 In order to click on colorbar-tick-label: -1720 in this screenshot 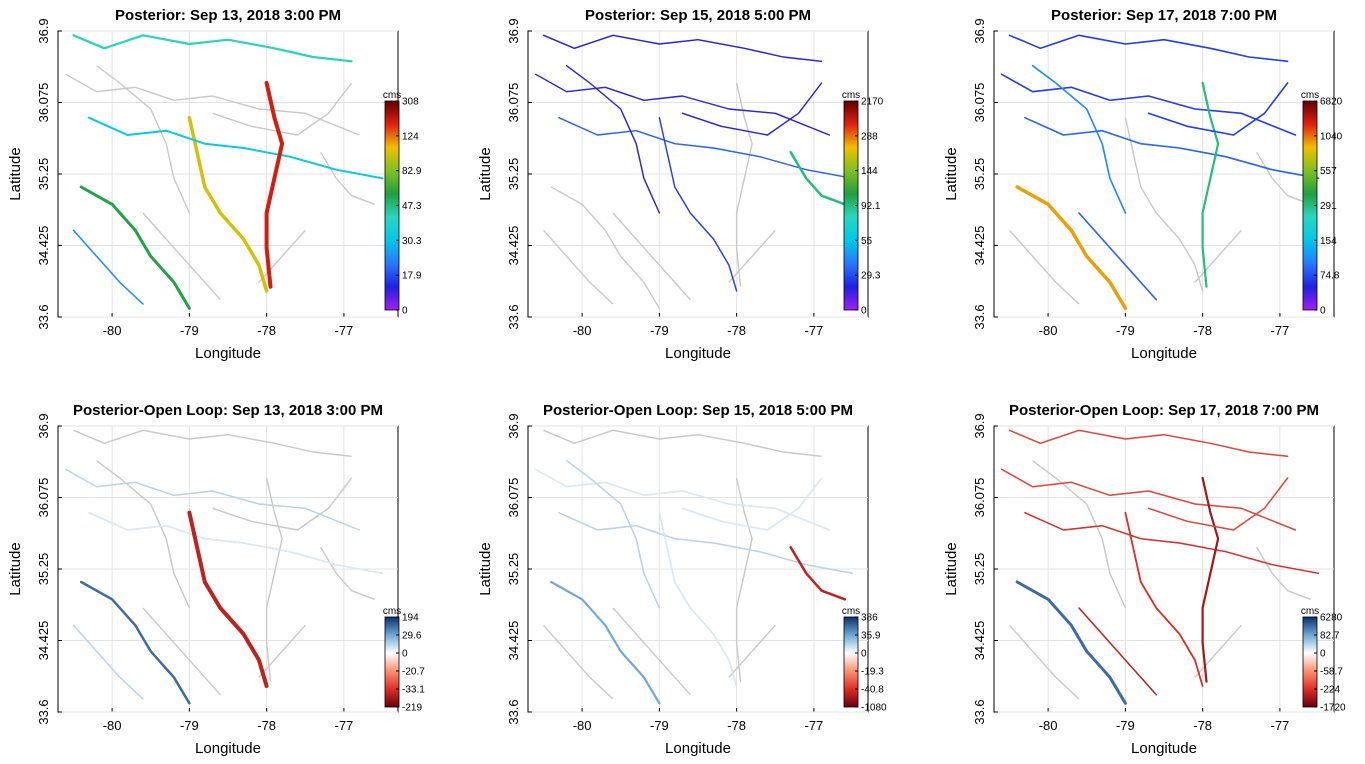, I will do `click(1333, 708)`.